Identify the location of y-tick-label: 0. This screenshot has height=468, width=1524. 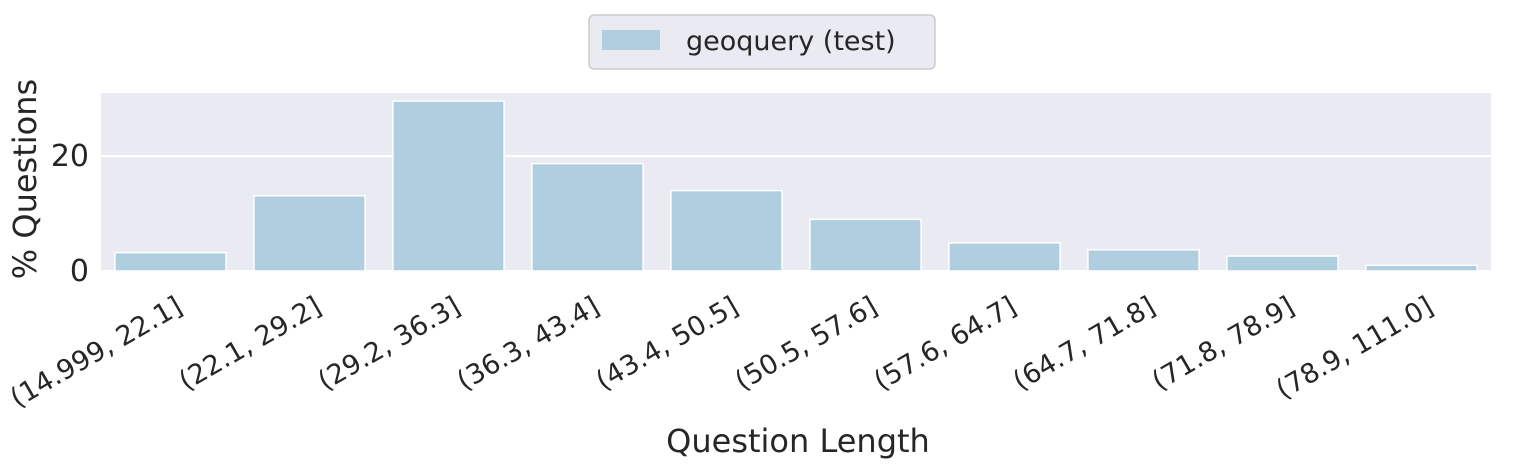
(79, 271).